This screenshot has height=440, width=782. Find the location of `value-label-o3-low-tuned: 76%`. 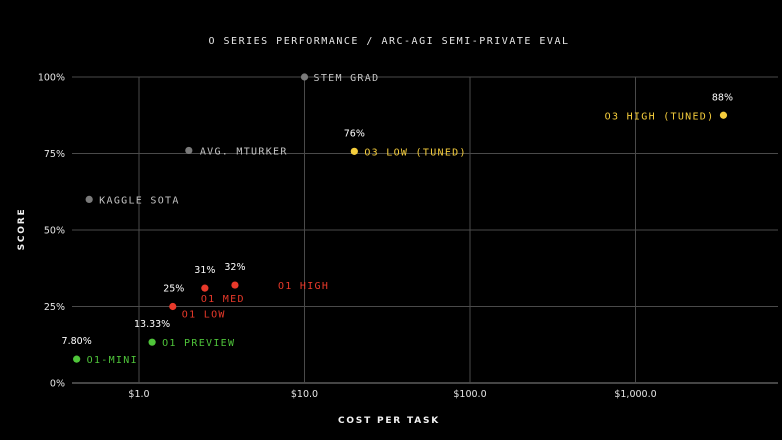

value-label-o3-low-tuned: 76% is located at coordinates (354, 133).